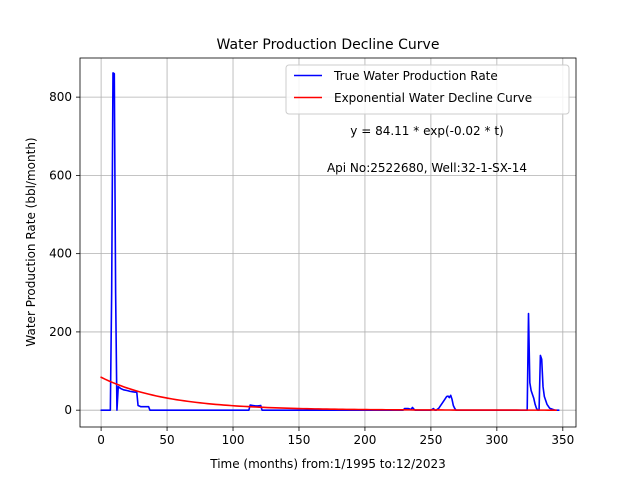  Describe the element at coordinates (60, 175) in the screenshot. I see `y-tick-label: 600` at that location.